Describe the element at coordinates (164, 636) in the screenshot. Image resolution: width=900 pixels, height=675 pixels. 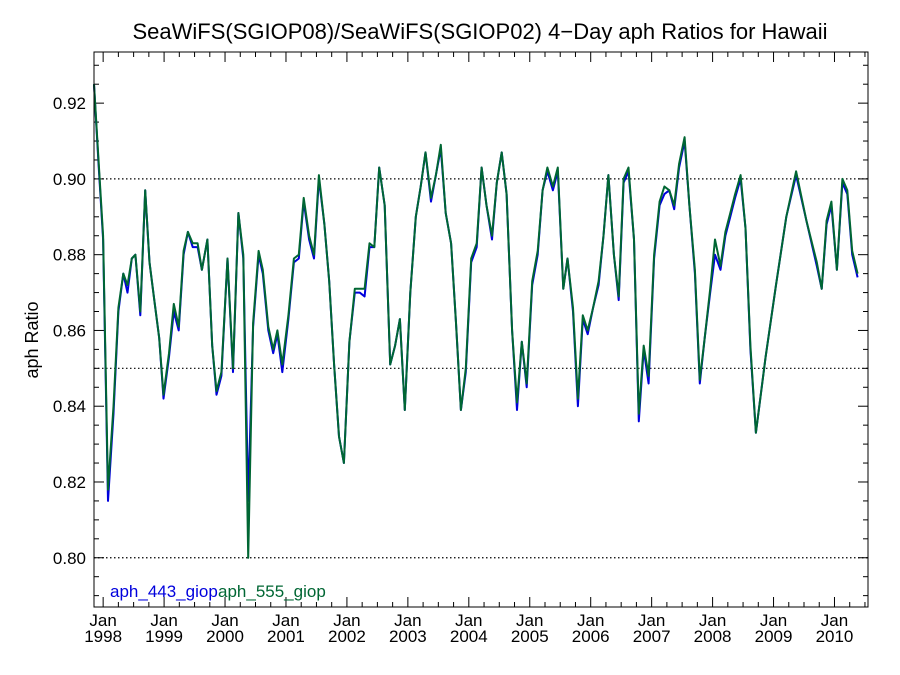
I see `x-tick-label-year: 1999` at that location.